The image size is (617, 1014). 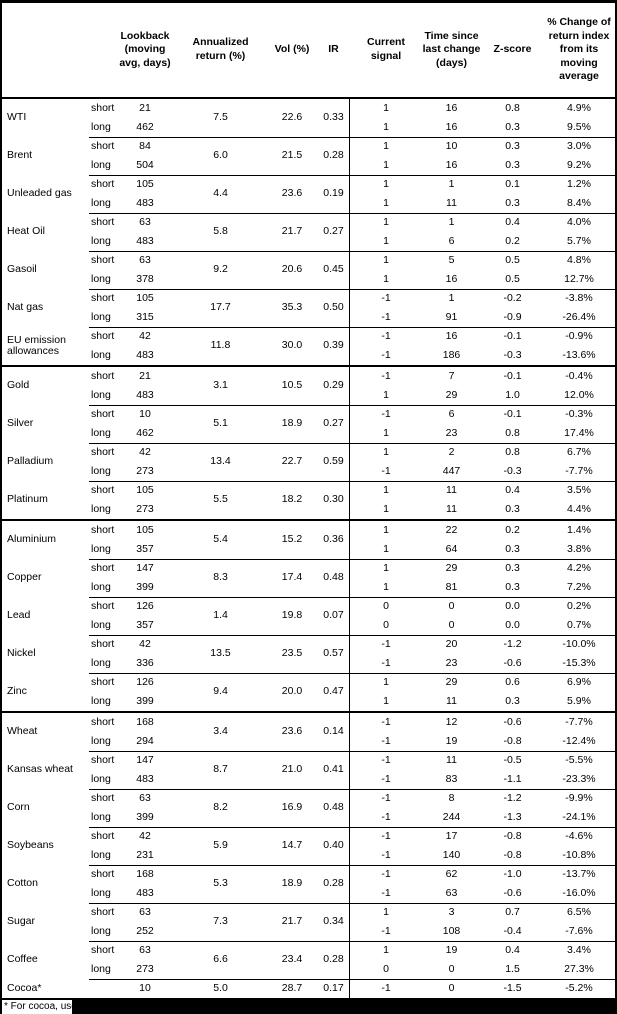 What do you see at coordinates (579, 816) in the screenshot?
I see `pct-change-value: -24.1%` at bounding box center [579, 816].